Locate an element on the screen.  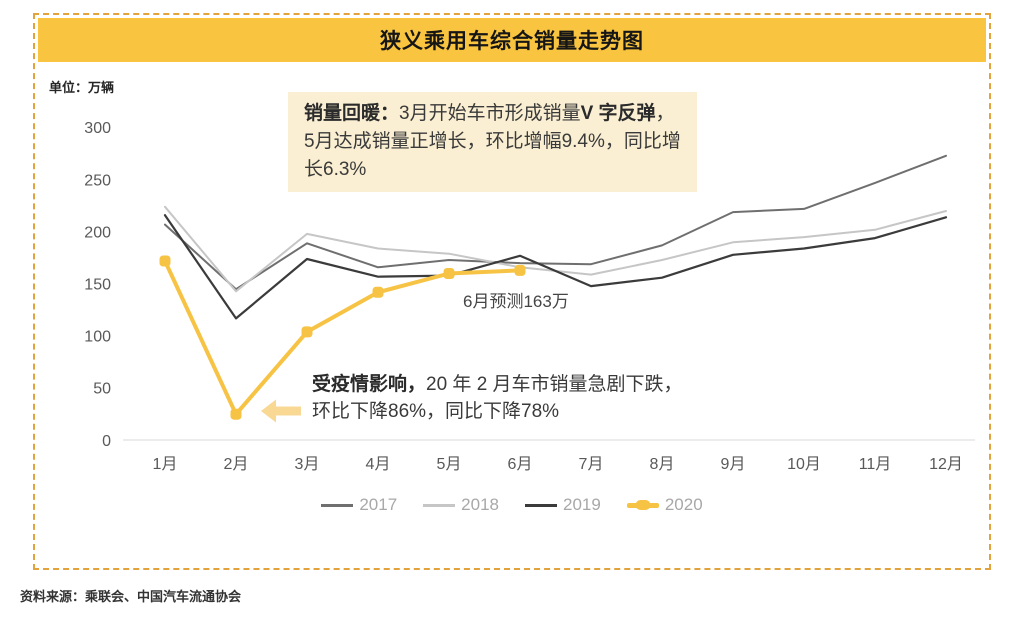
svg-text: 0 is located at coordinates (106, 441).